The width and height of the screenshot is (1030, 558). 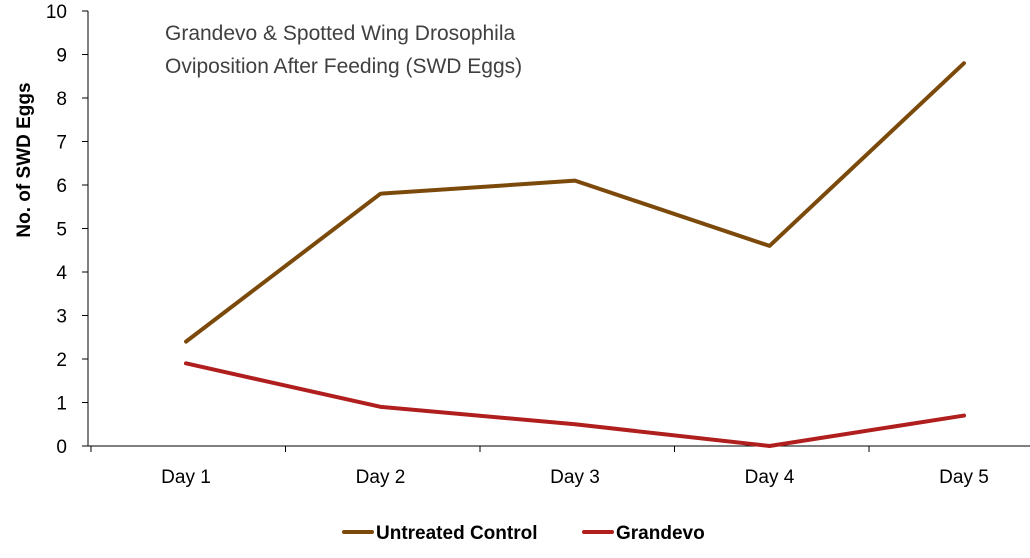 What do you see at coordinates (61, 317) in the screenshot?
I see `y-tick-label: 3` at bounding box center [61, 317].